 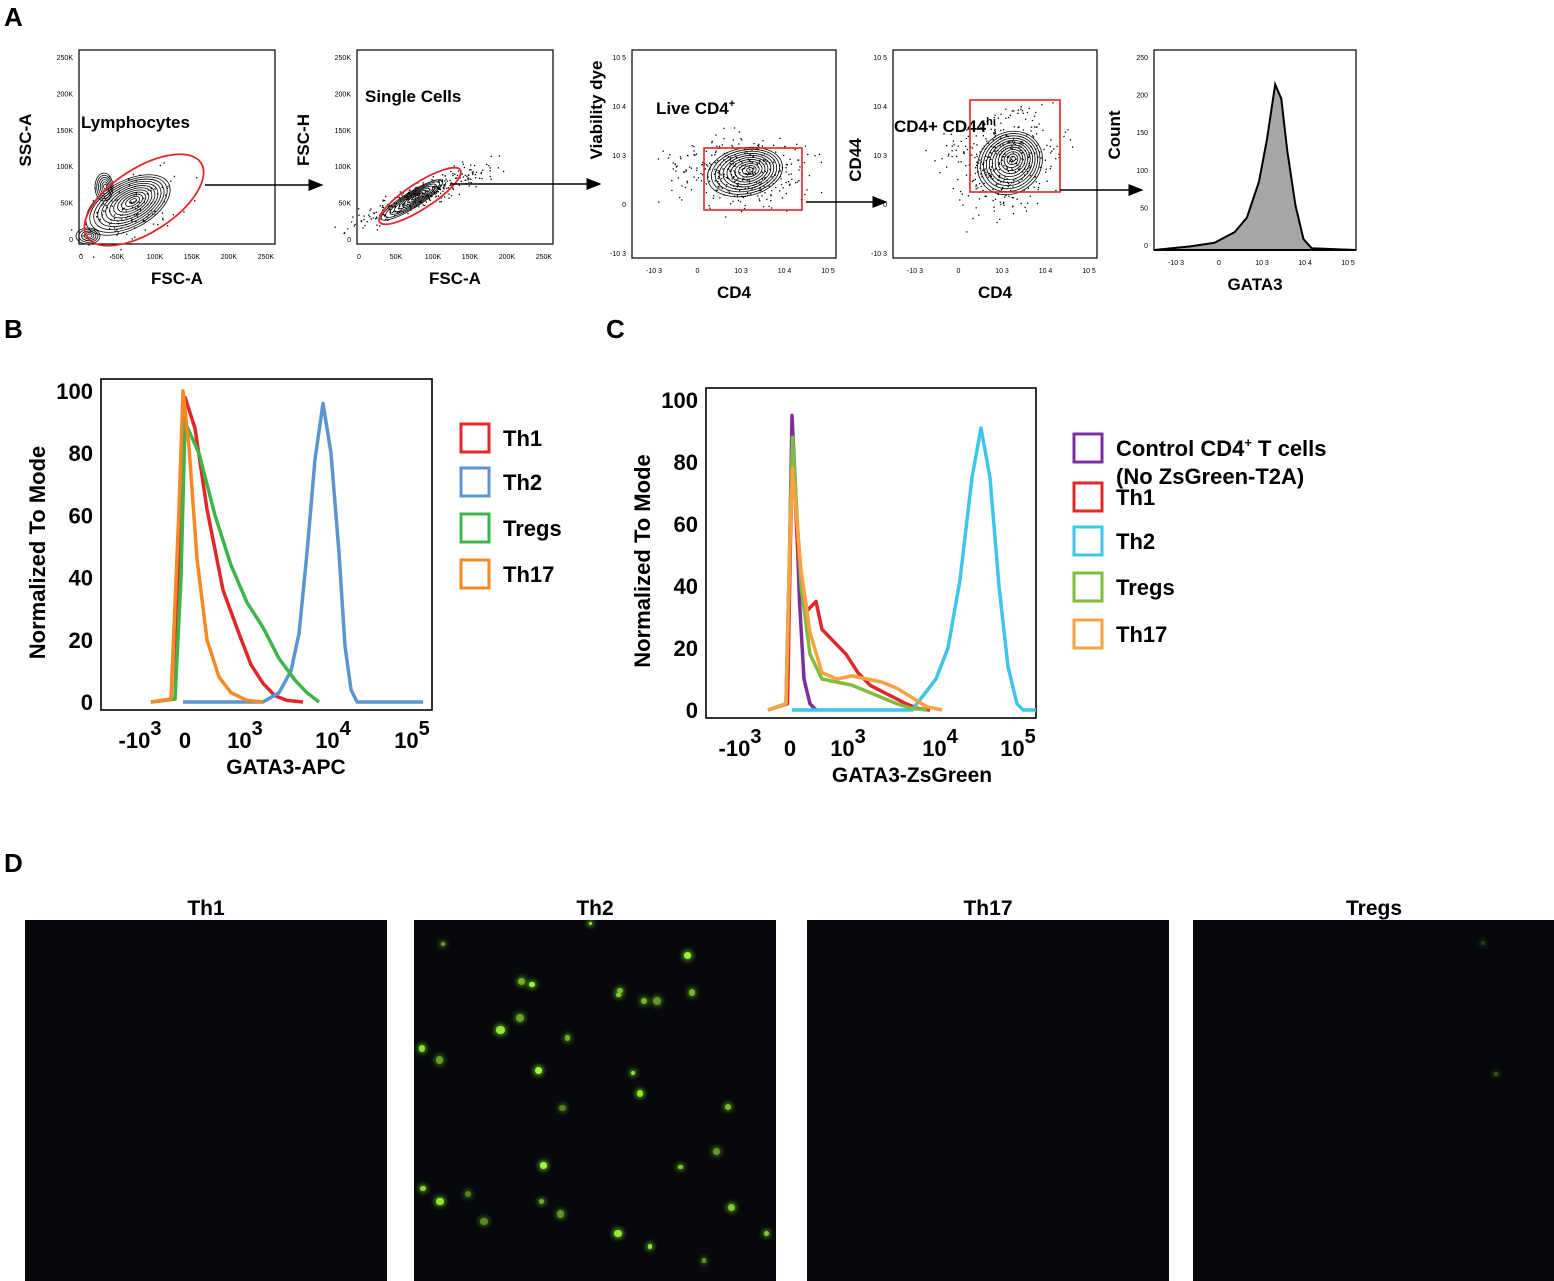 What do you see at coordinates (359, 257) in the screenshot?
I see `gating-xtick: 0` at bounding box center [359, 257].